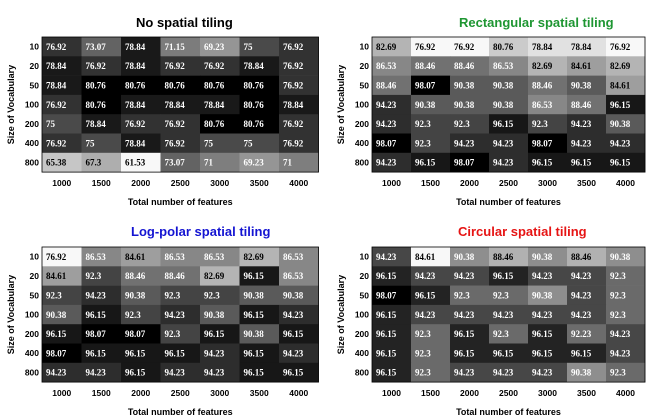 This screenshot has width=654, height=420. Describe the element at coordinates (214, 257) in the screenshot. I see `cell-value-label: 86.53` at that location.